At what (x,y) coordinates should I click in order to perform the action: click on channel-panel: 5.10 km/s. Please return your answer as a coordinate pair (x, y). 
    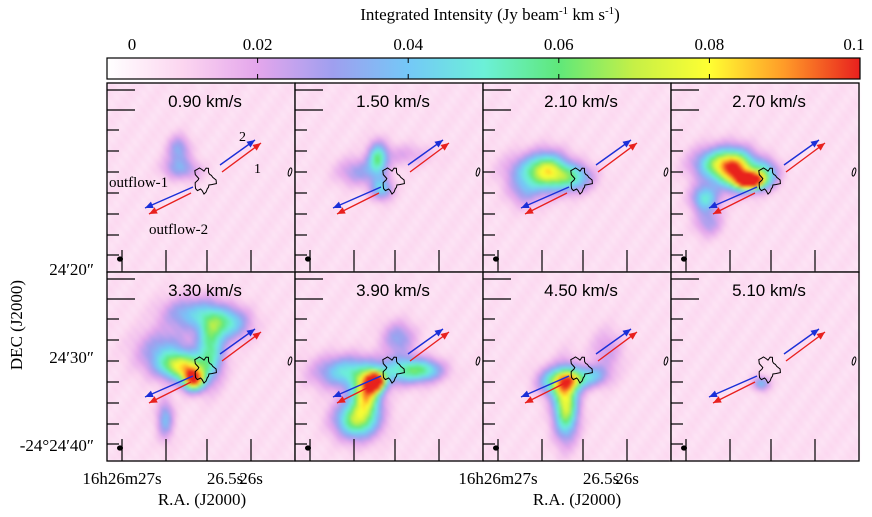
    Looking at the image, I should click on (765, 366).